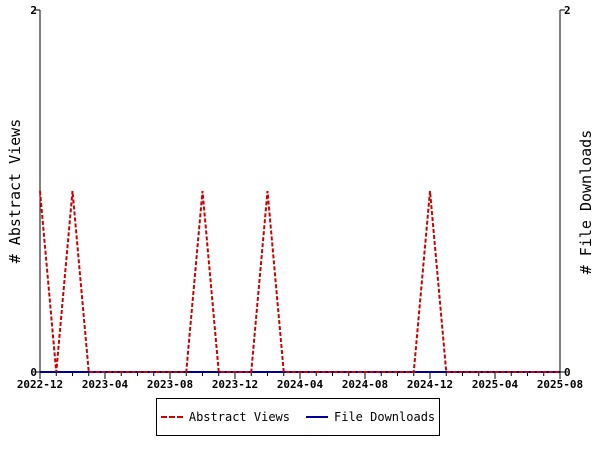 This screenshot has width=600, height=450. I want to click on y-tick-label: 0, so click(33, 372).